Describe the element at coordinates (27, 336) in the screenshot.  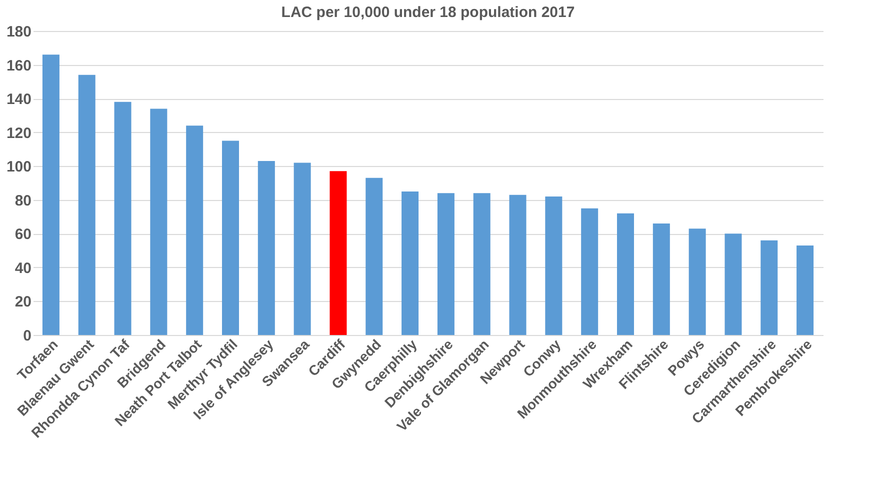
I see `y-tick-label: 0` at that location.